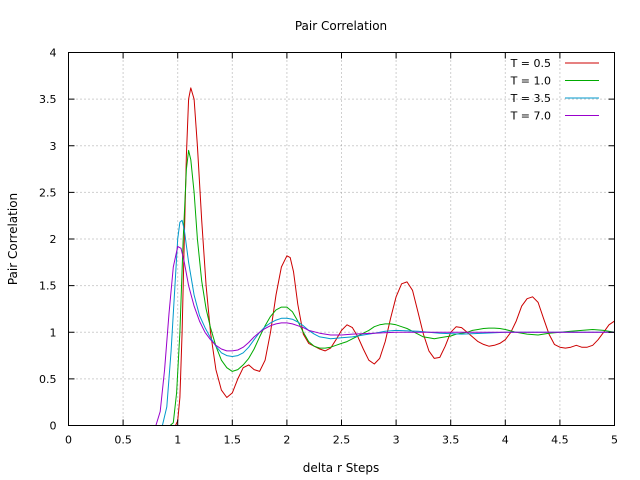  Describe the element at coordinates (341, 26) in the screenshot. I see `chart-title: Pair Correlation` at that location.